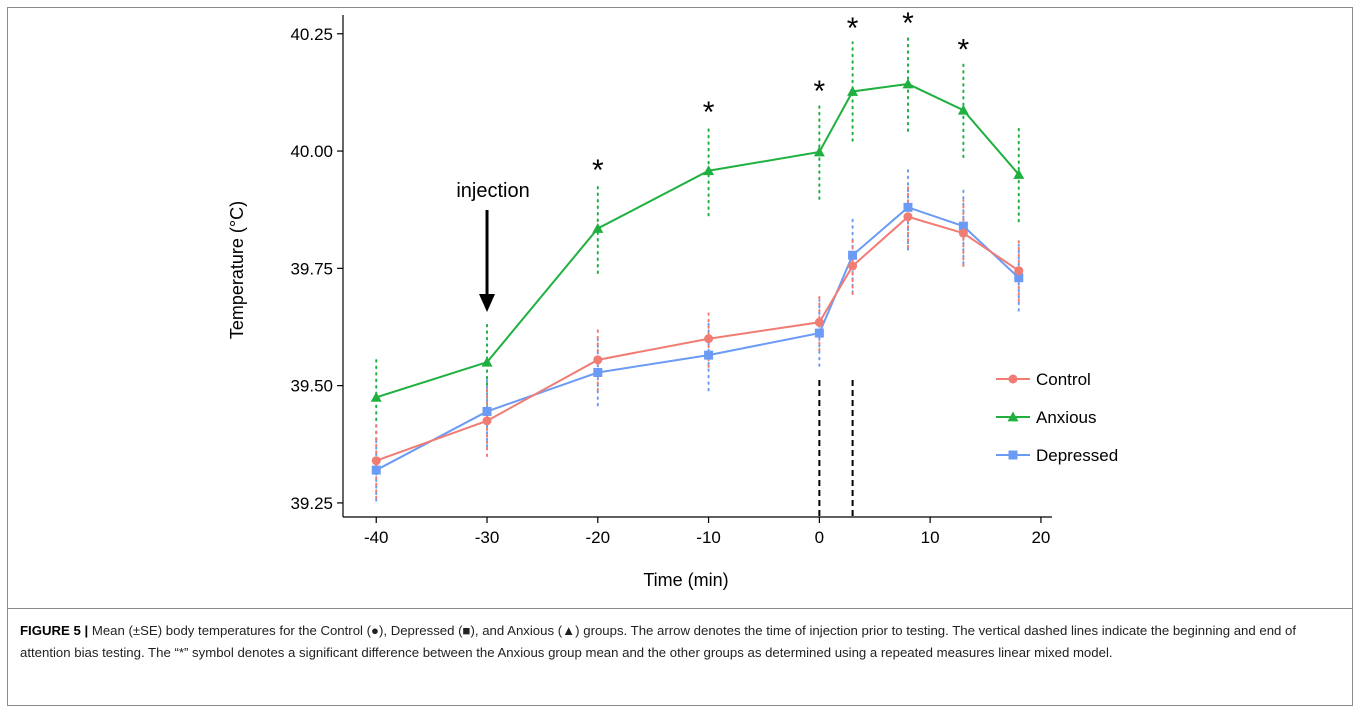 The width and height of the screenshot is (1357, 712). What do you see at coordinates (311, 34) in the screenshot?
I see `y-tick-label: 40.25` at bounding box center [311, 34].